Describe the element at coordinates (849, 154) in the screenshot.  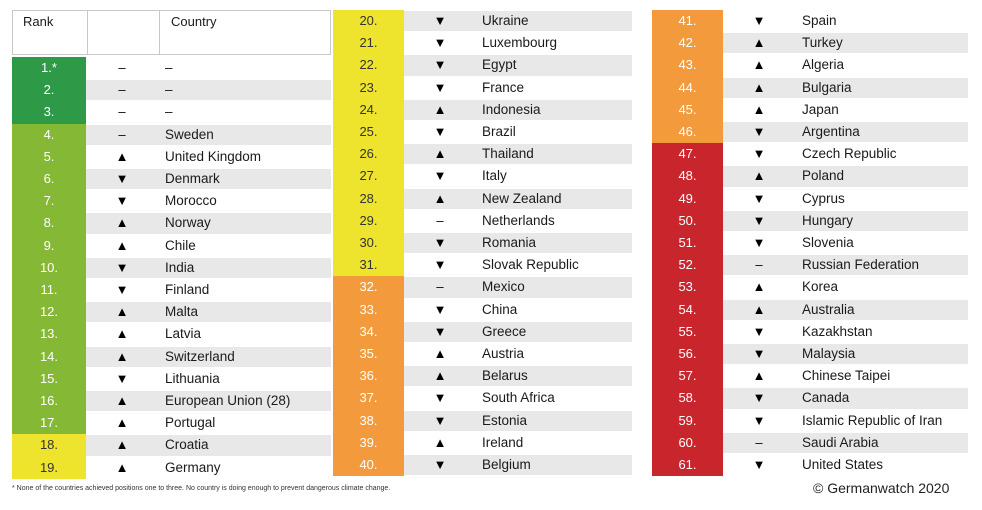
I see `country-cell: Czech Republic` at that location.